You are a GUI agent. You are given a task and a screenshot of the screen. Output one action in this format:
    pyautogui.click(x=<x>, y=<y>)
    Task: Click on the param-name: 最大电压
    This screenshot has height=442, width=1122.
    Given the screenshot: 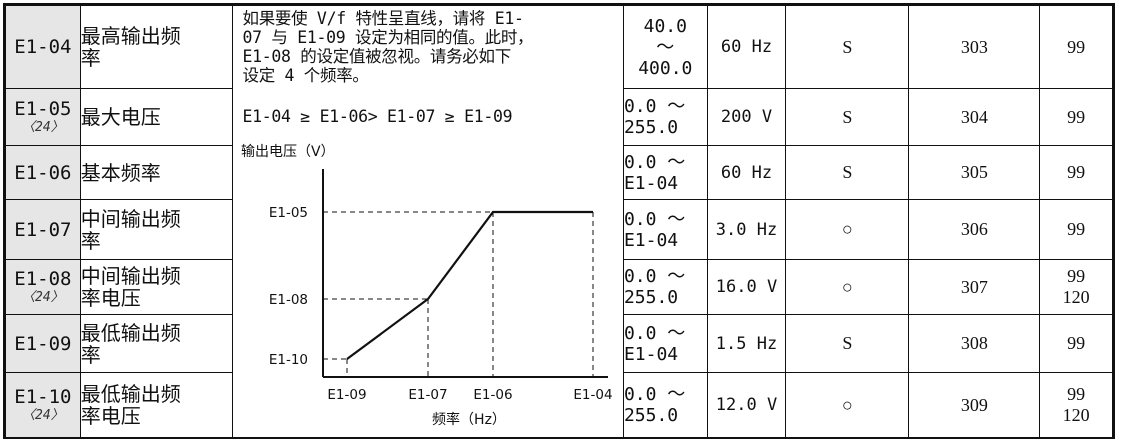 What is the action you would take?
    pyautogui.click(x=156, y=117)
    